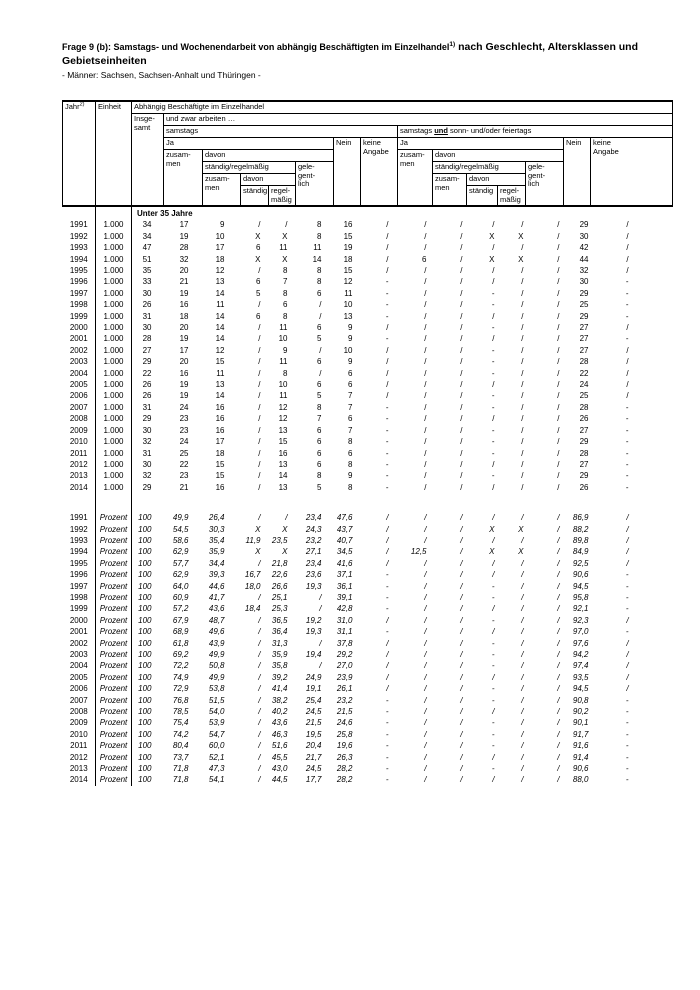 The height and width of the screenshot is (990, 700). I want to click on value-cell: 48,7, so click(216, 620).